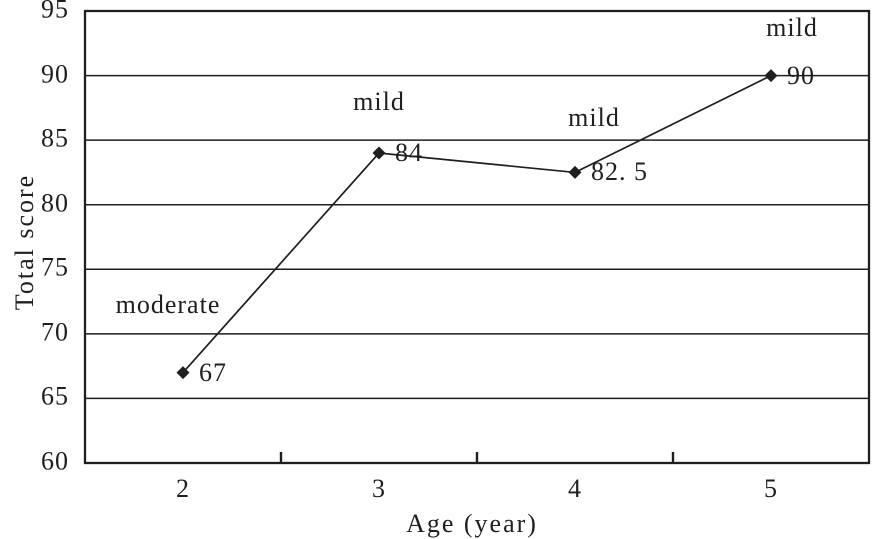  Describe the element at coordinates (472, 523) in the screenshot. I see `x-axis-title: Age (year)` at that location.